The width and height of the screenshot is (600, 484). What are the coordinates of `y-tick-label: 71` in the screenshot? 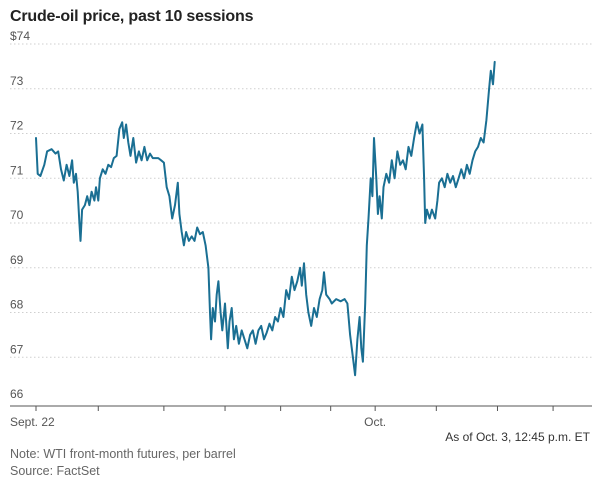 It's located at (17, 170).